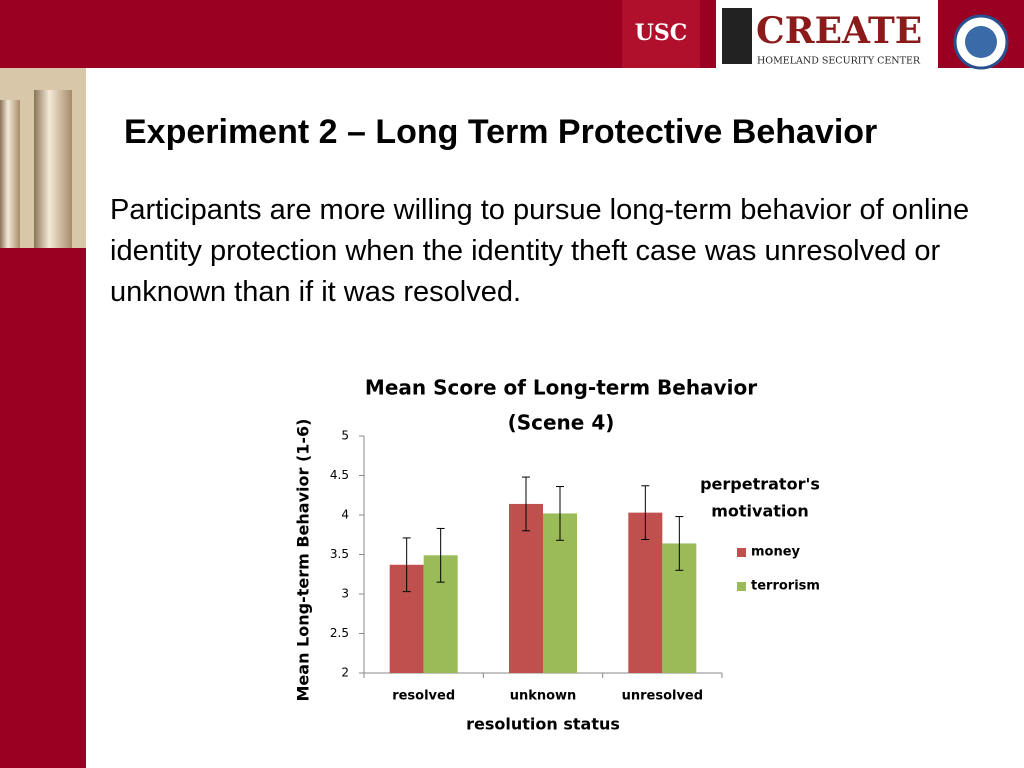  Describe the element at coordinates (776, 552) in the screenshot. I see `legend-label: money` at that location.